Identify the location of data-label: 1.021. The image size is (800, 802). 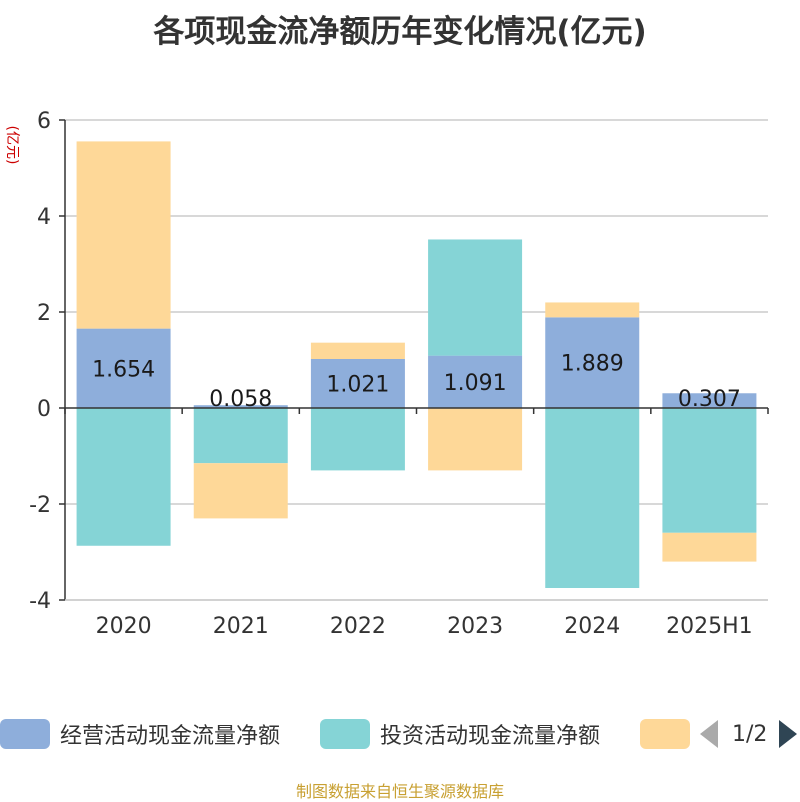
(357, 384).